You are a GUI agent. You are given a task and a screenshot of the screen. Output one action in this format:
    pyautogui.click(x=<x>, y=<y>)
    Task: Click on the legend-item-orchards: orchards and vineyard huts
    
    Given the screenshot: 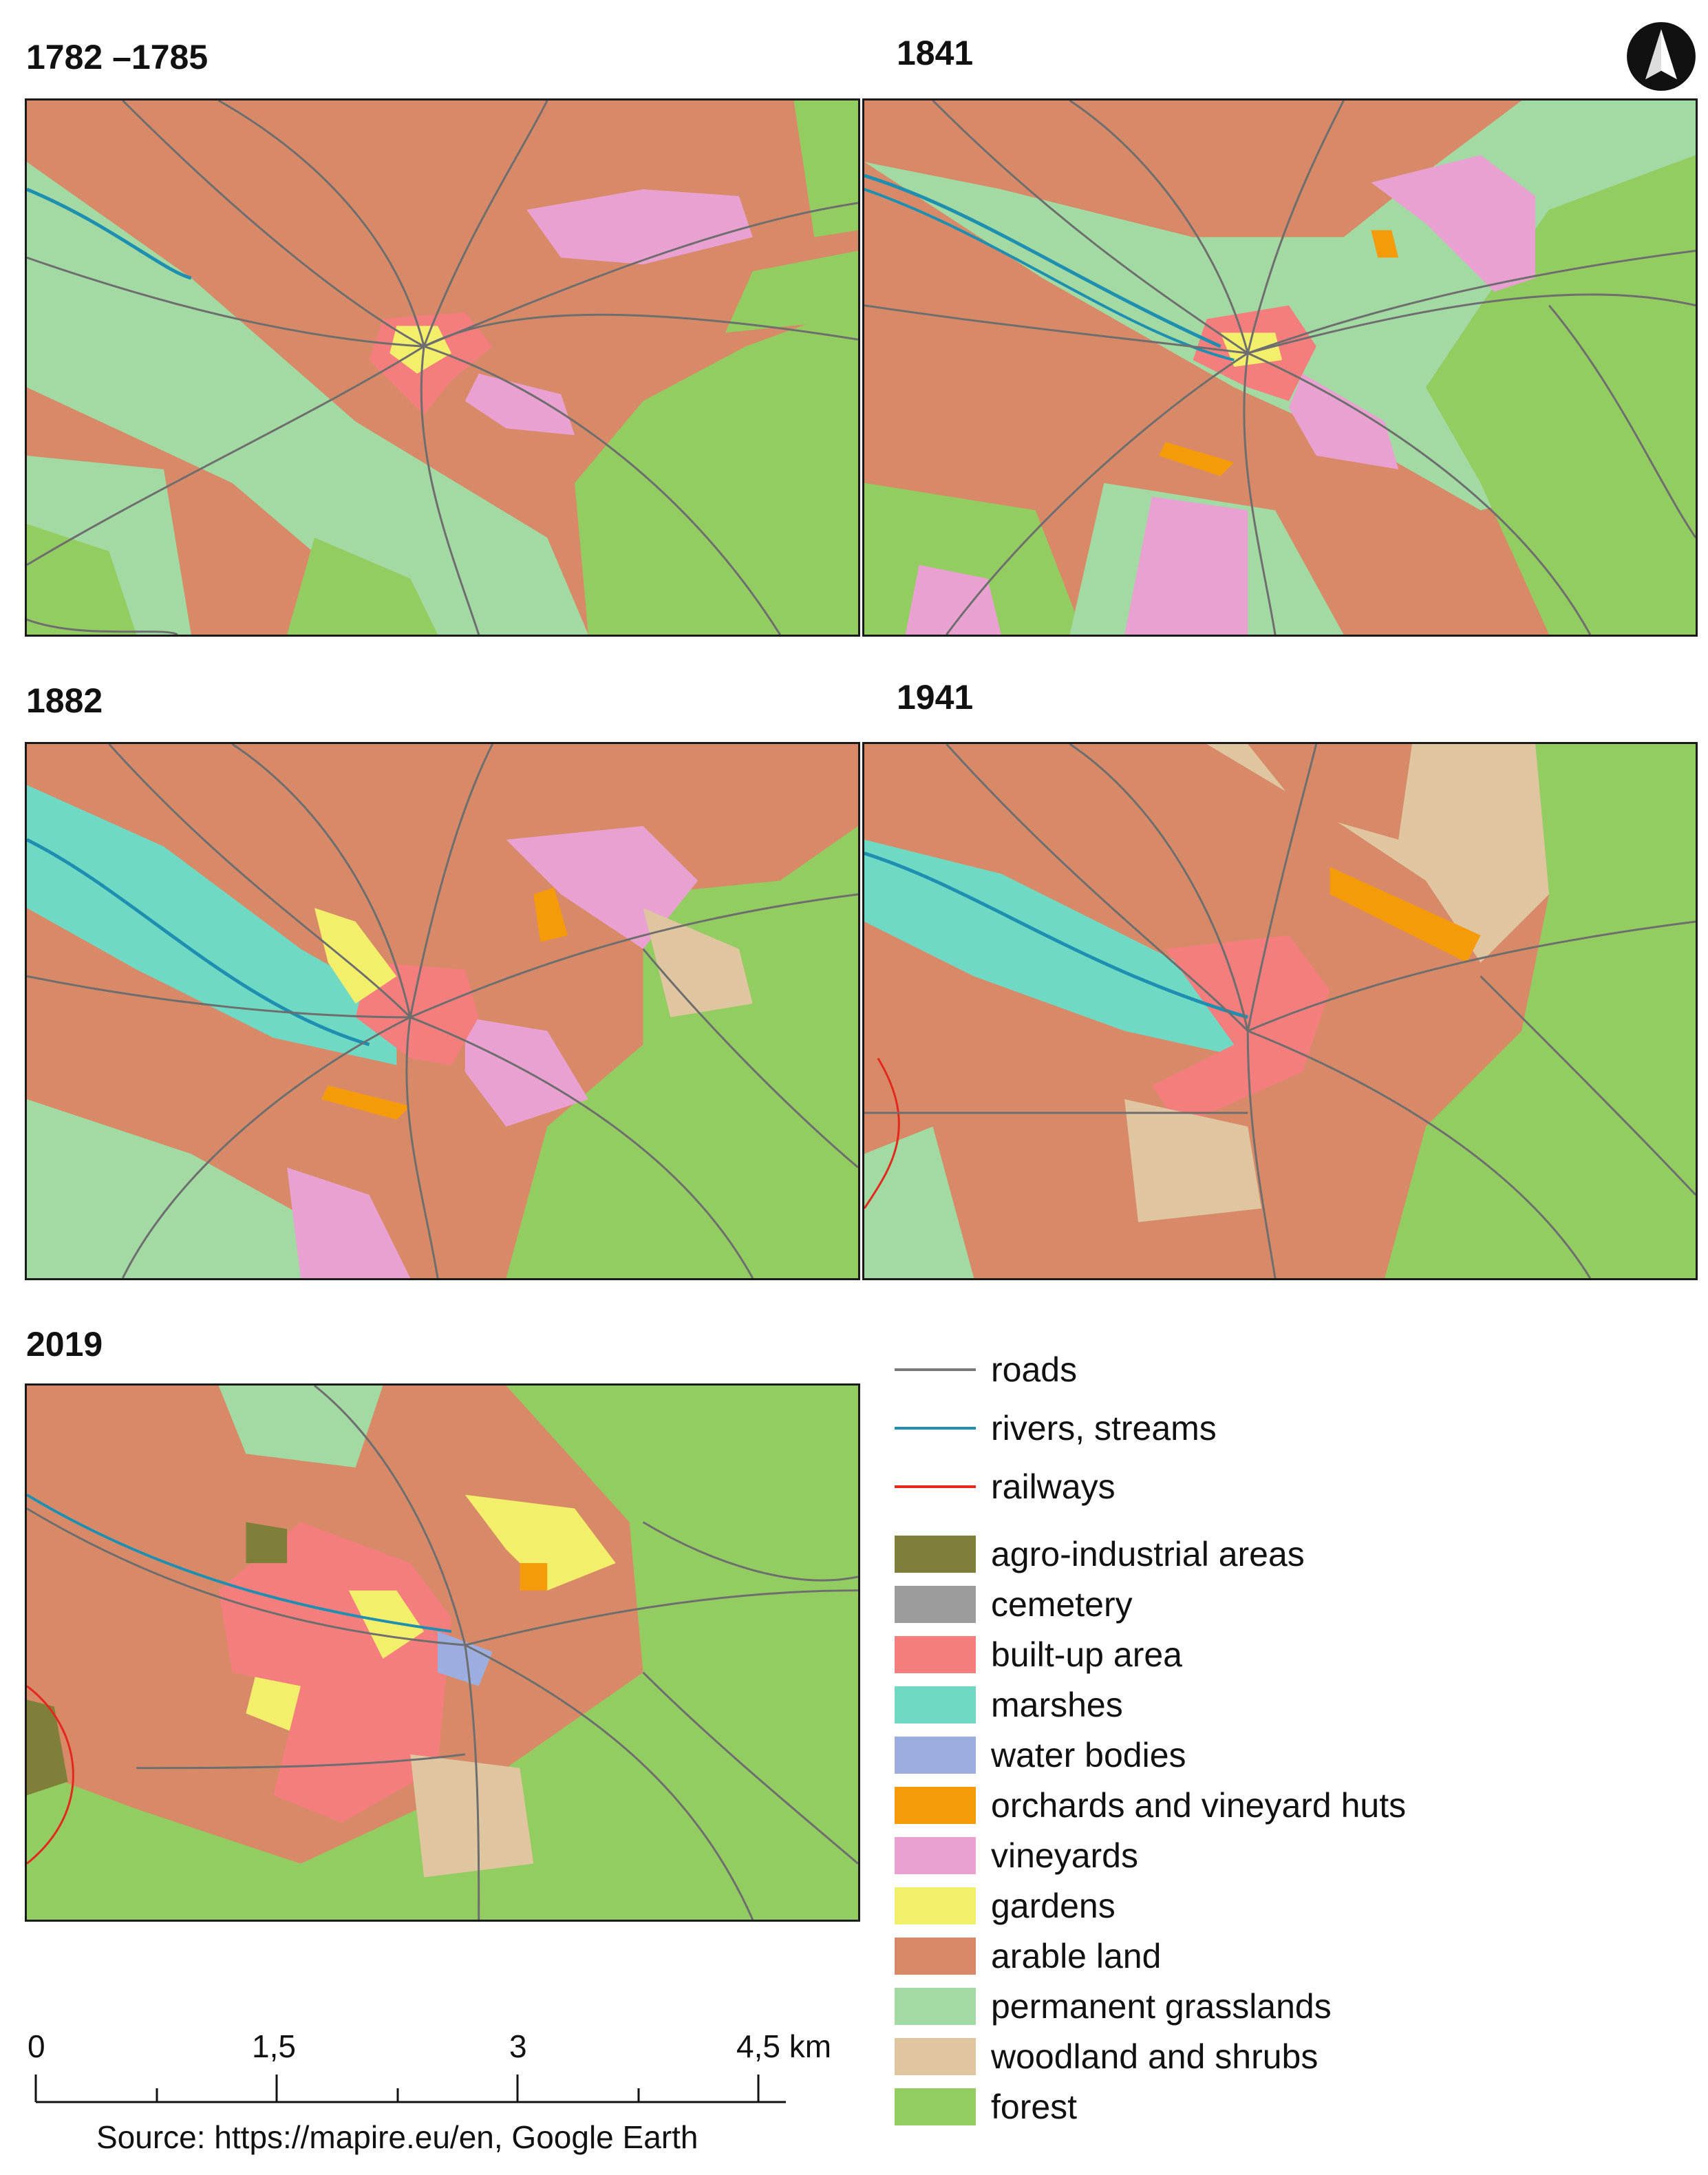 What is the action you would take?
    pyautogui.click(x=1273, y=1805)
    